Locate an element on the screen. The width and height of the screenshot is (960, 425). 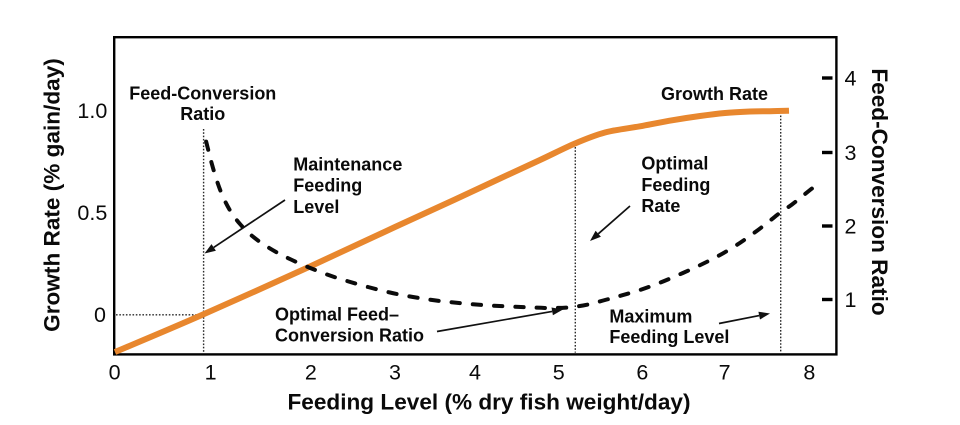
svg-text:Feeding Level (% dry fish weig: Feeding Level (% dry fish weight/day) is located at coordinates (489, 402).